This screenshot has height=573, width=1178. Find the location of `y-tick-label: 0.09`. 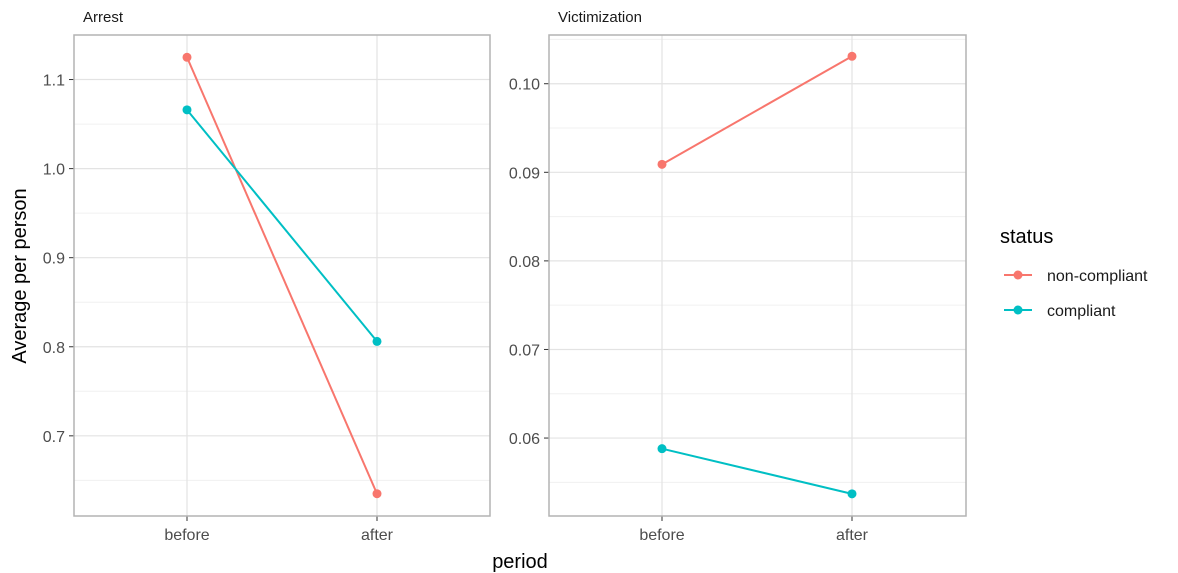

y-tick-label: 0.09 is located at coordinates (524, 173).